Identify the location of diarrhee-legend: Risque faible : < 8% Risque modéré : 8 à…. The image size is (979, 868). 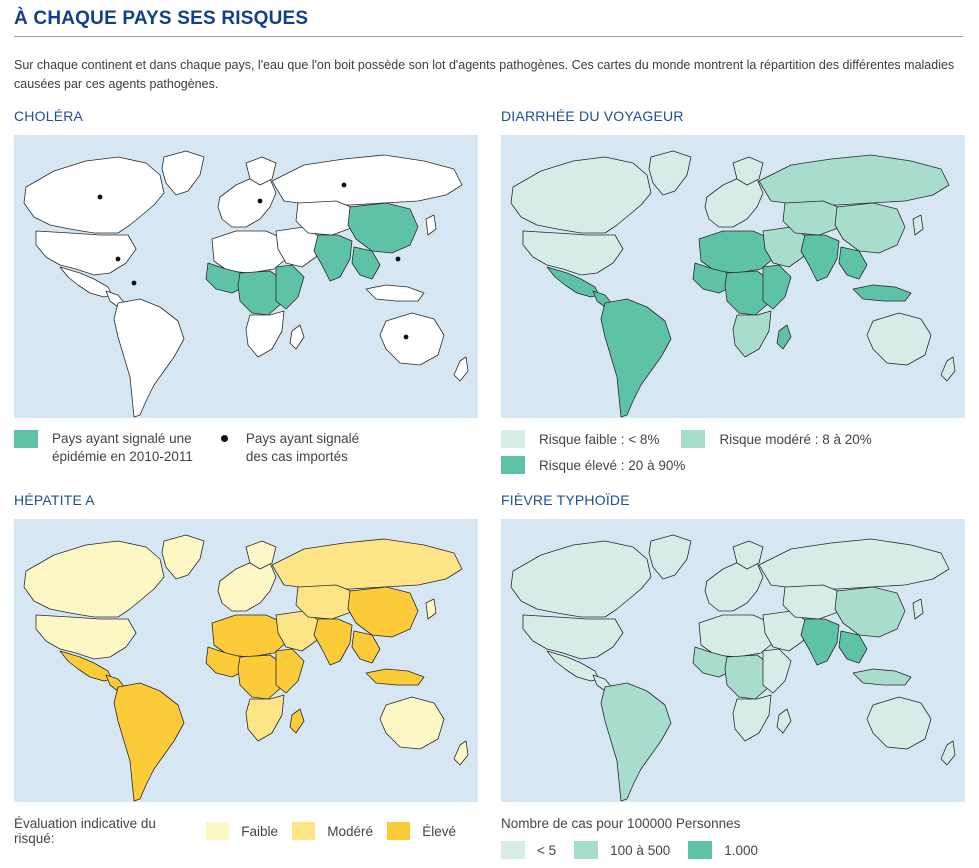
(733, 452).